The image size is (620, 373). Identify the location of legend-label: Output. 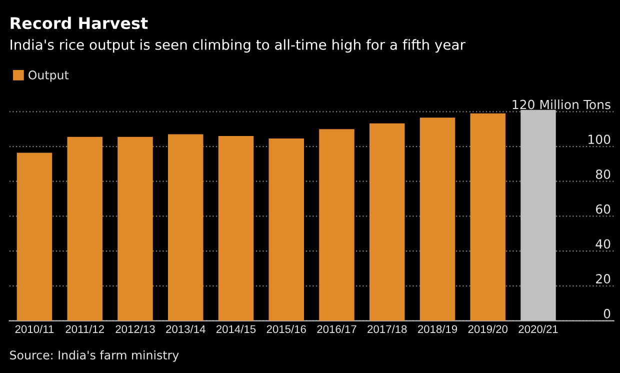
(48, 76).